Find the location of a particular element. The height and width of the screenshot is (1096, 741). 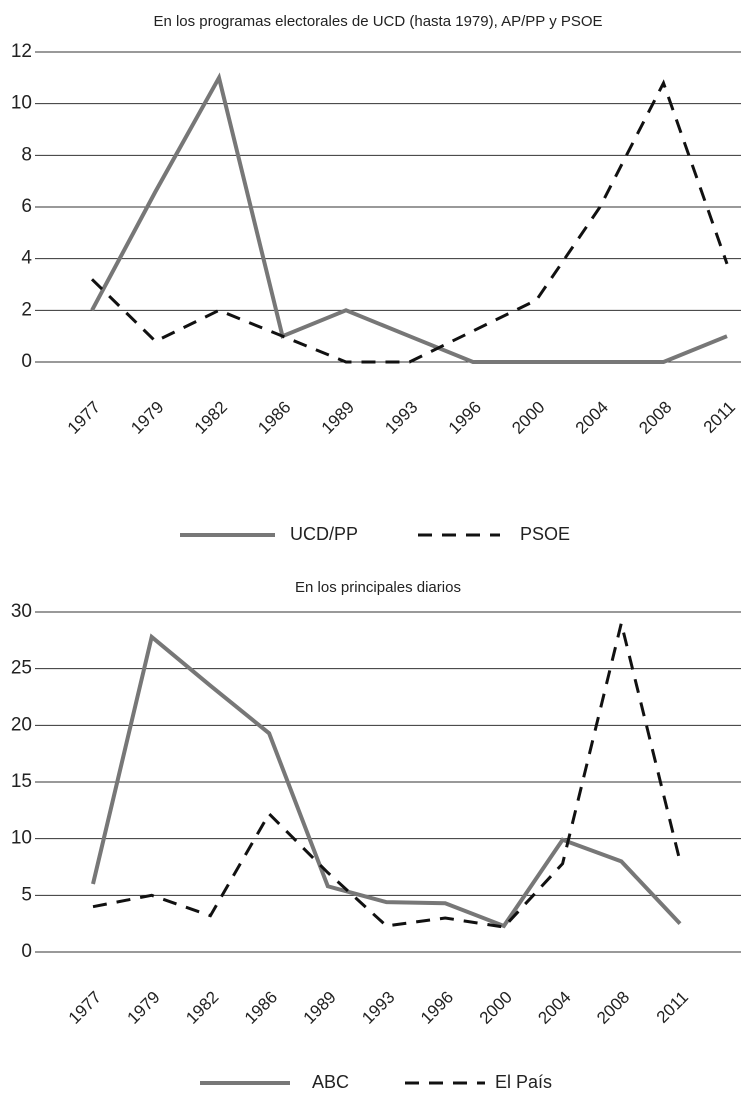

legend-label: UCD/PP is located at coordinates (324, 534).